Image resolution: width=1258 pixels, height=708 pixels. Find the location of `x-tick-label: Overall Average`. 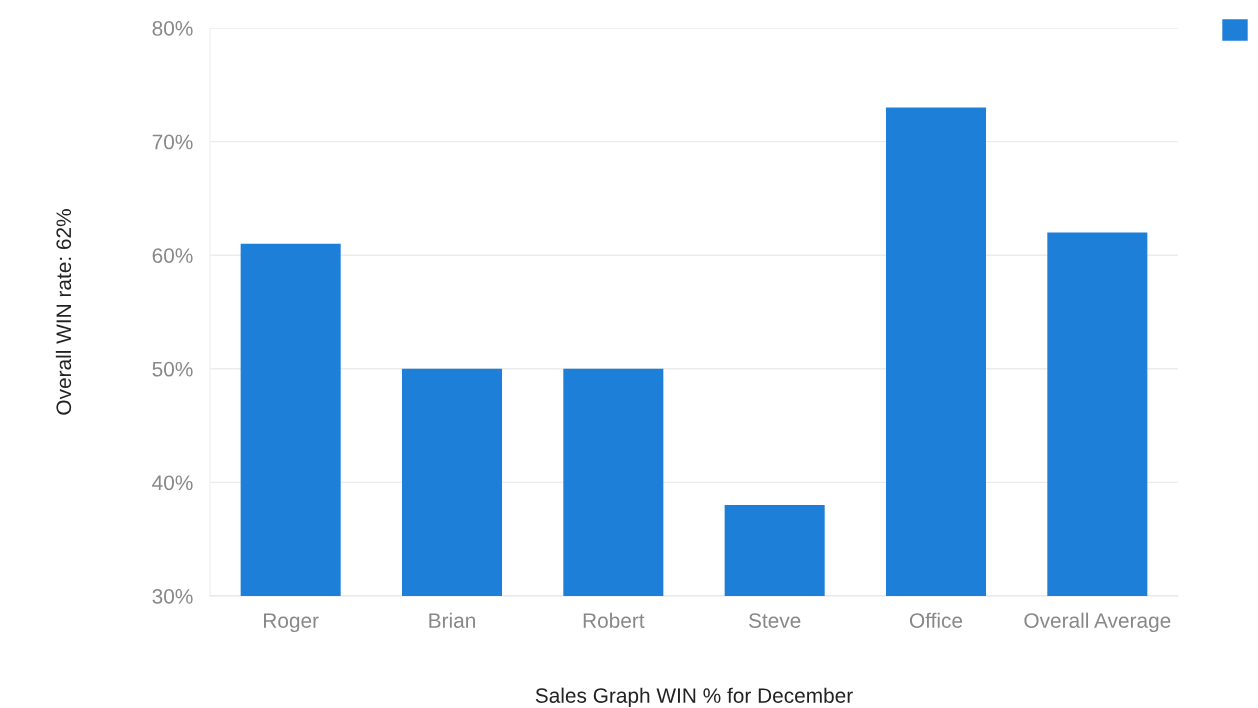

x-tick-label: Overall Average is located at coordinates (1097, 622).